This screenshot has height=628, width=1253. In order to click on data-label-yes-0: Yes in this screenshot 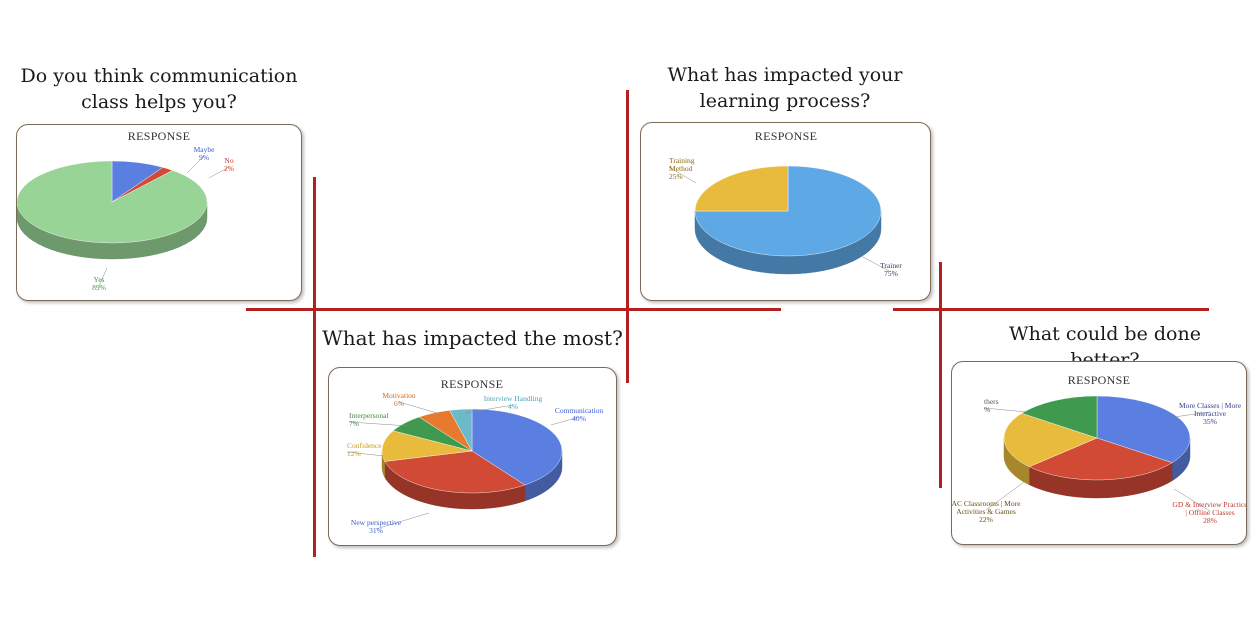, I will do `click(99, 279)`.